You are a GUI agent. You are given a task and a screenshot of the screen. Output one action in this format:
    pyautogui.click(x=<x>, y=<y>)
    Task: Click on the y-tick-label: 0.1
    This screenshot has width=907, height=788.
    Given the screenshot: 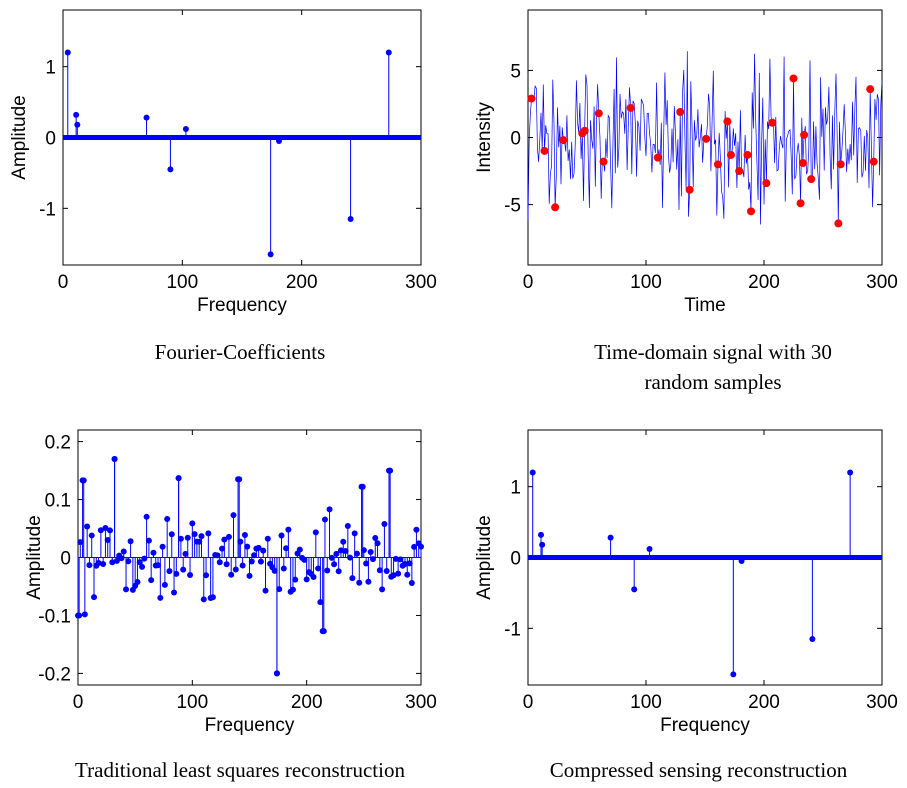 What is the action you would take?
    pyautogui.click(x=58, y=501)
    